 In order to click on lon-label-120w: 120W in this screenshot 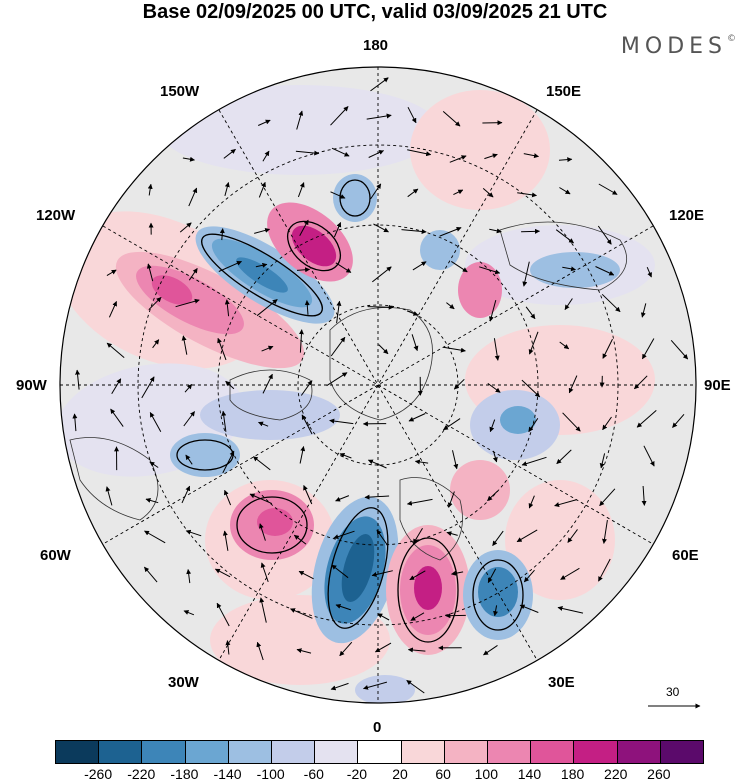, I will do `click(56, 215)`.